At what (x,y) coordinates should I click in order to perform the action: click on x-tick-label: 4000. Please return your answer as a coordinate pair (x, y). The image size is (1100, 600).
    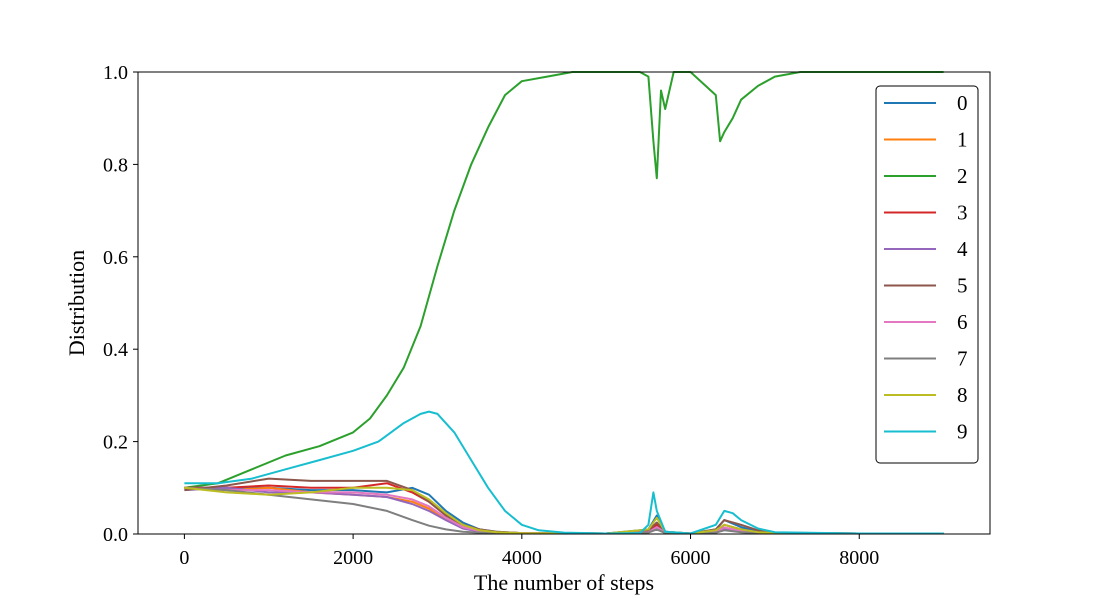
    Looking at the image, I should click on (522, 558).